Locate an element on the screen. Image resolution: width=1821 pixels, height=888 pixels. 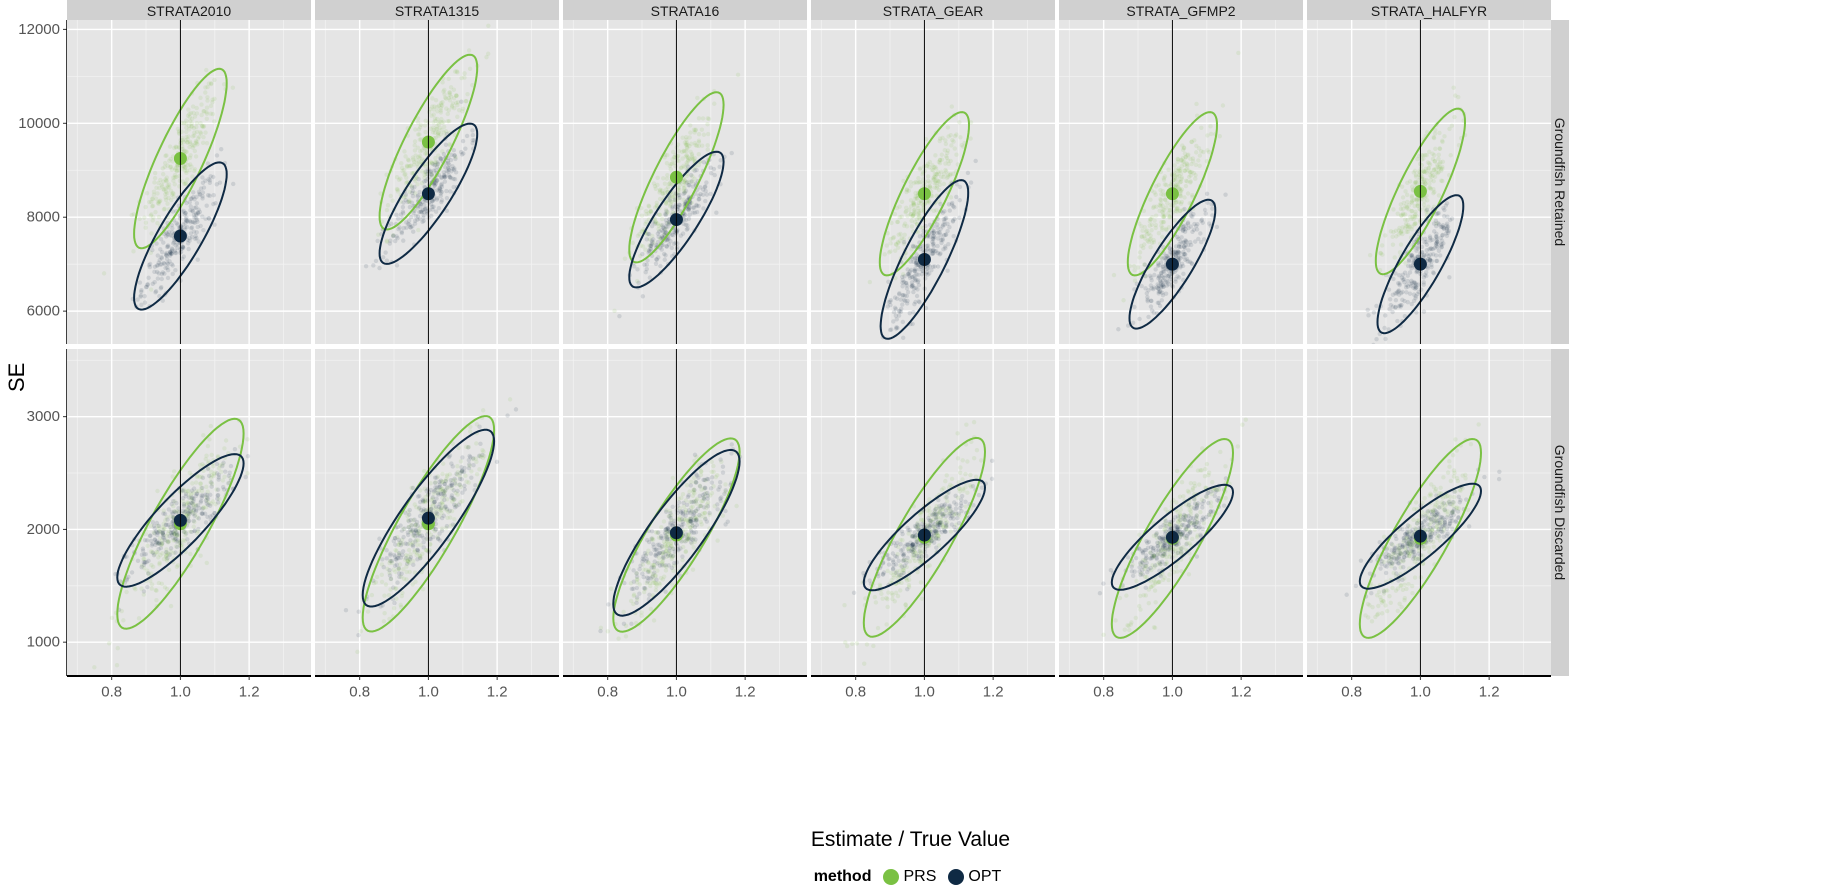
x-tick-label-strata16: 1.0 is located at coordinates (676, 692).